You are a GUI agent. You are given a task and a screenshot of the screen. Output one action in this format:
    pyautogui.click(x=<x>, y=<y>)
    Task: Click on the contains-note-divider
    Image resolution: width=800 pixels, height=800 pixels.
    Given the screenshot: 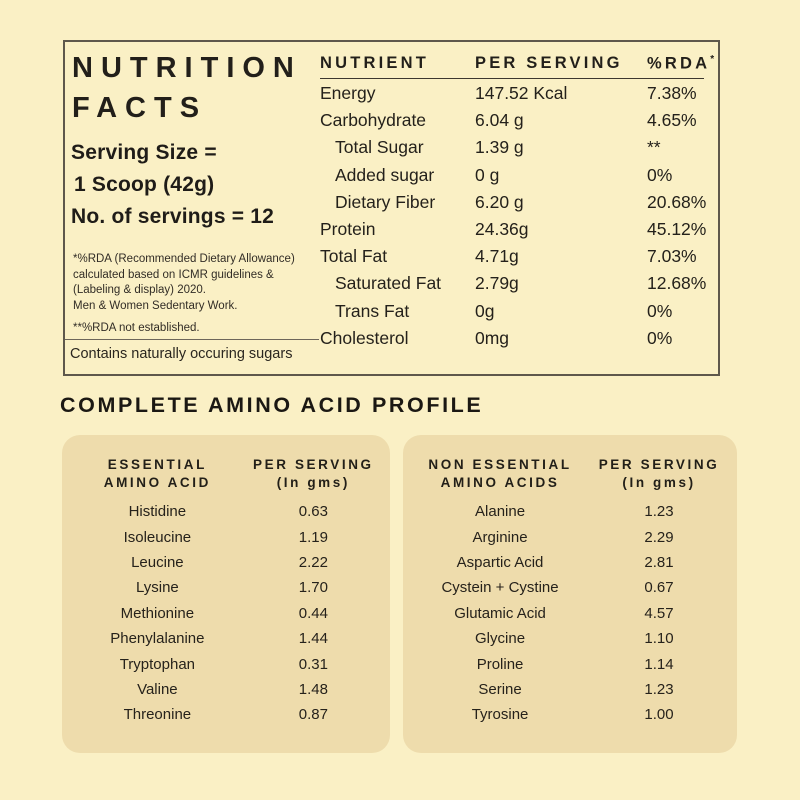 What is the action you would take?
    pyautogui.click(x=192, y=339)
    